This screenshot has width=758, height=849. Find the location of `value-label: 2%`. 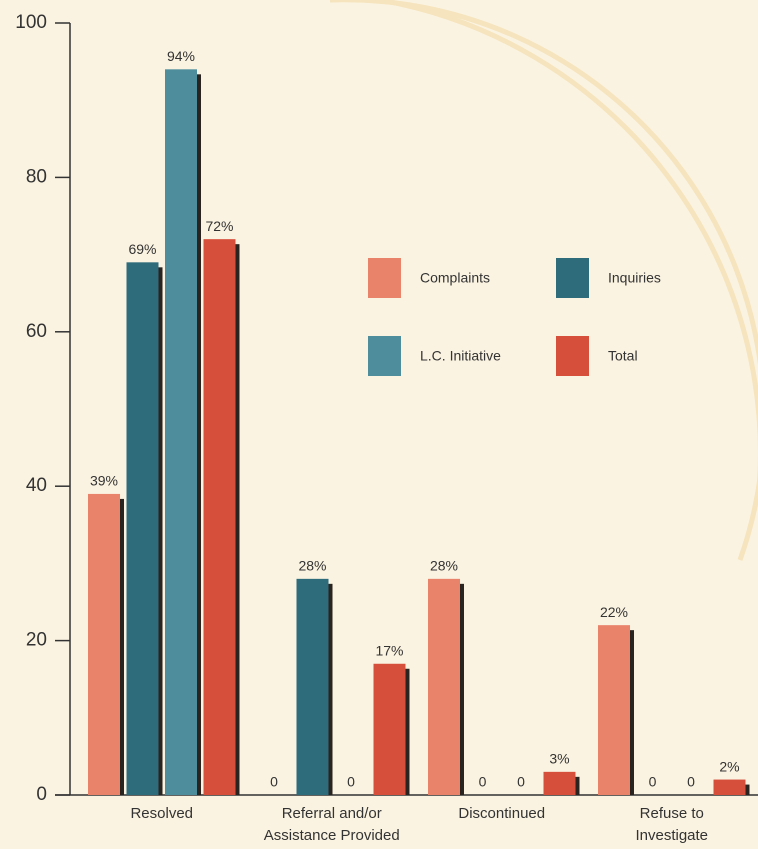

value-label: 2% is located at coordinates (729, 766).